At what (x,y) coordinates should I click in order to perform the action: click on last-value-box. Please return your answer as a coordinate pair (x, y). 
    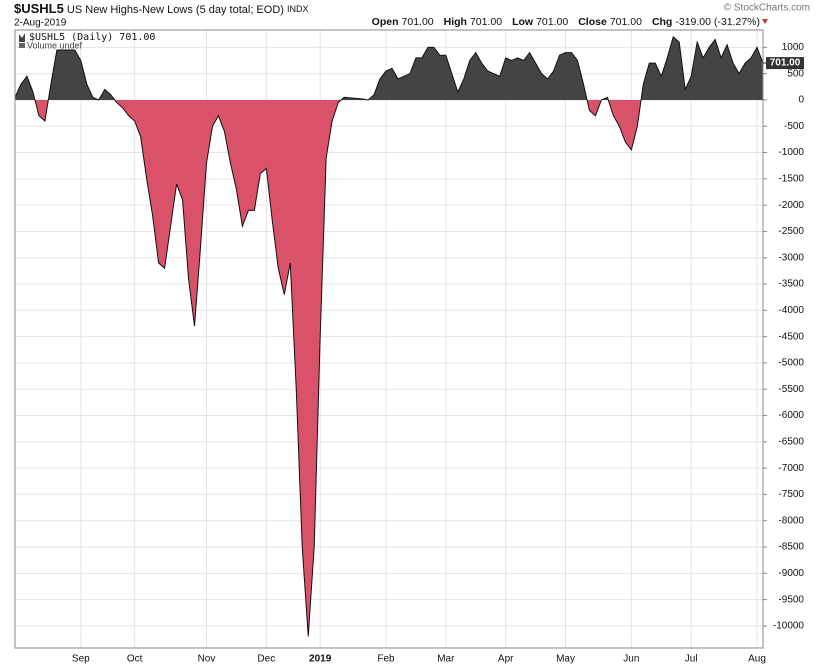
    Looking at the image, I should click on (785, 63).